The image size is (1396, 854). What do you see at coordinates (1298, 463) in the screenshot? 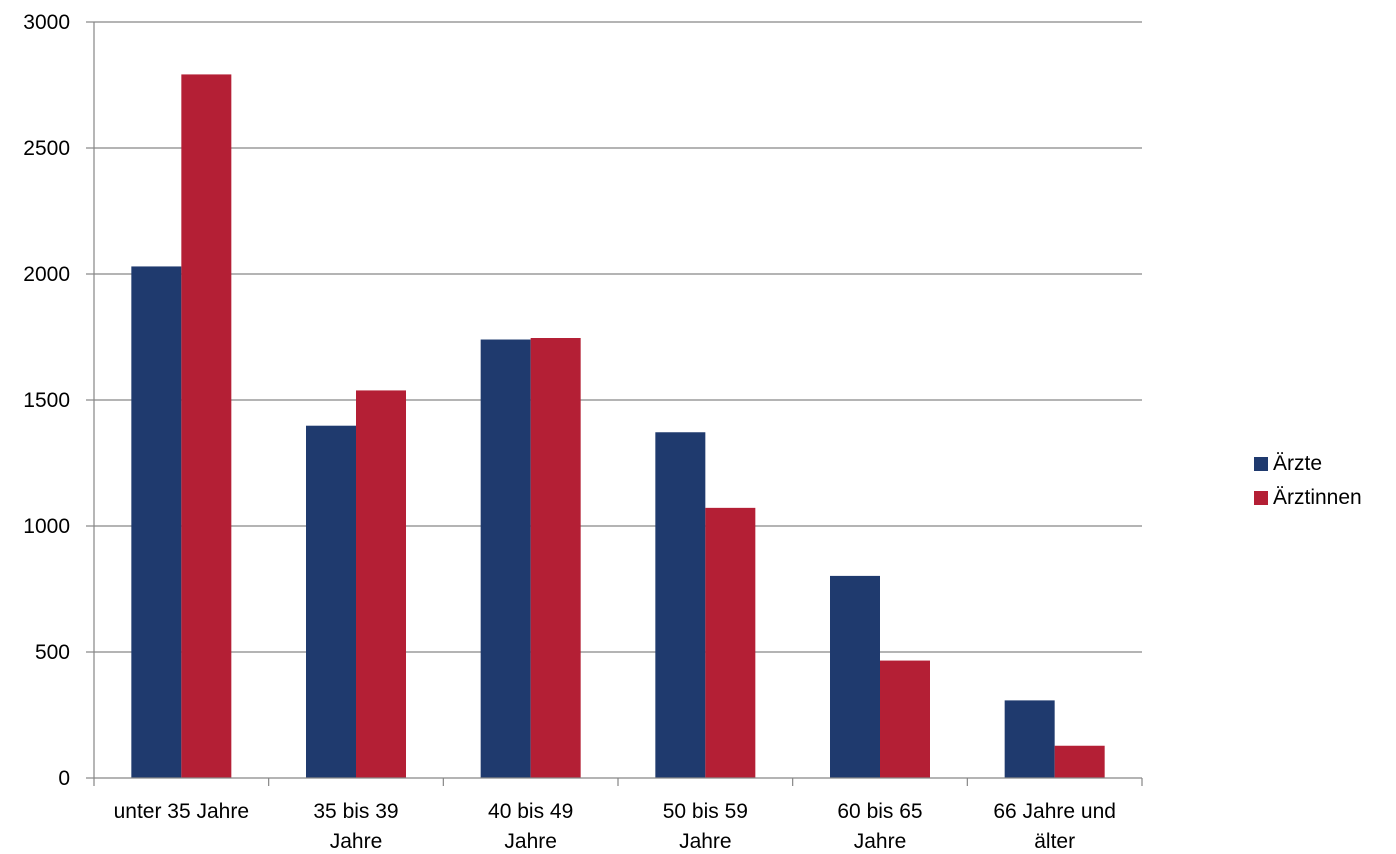
I see `legend-label-aerzte: Ärzte` at bounding box center [1298, 463].